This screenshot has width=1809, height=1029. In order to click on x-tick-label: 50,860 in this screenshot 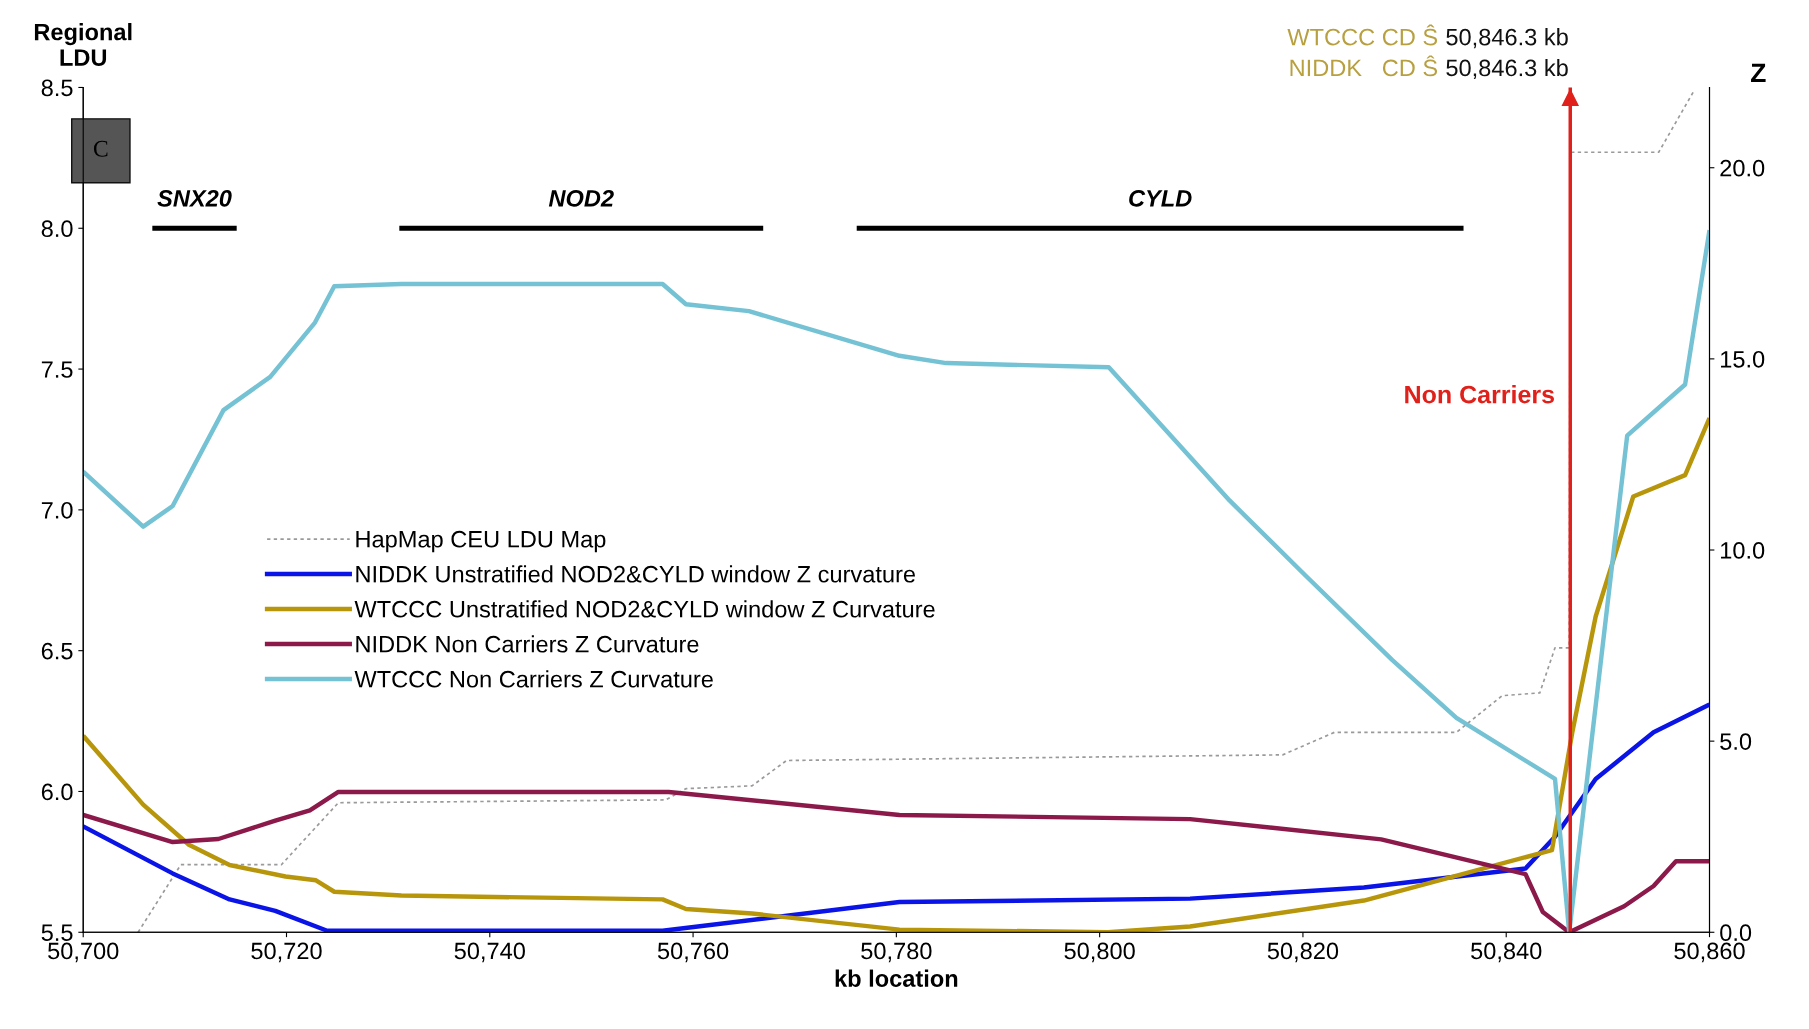, I will do `click(1709, 952)`.